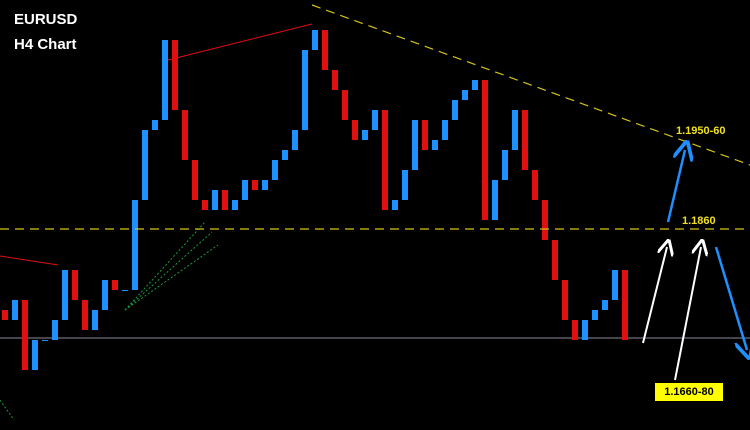  I want to click on annotation: 1.1660-80, so click(689, 392).